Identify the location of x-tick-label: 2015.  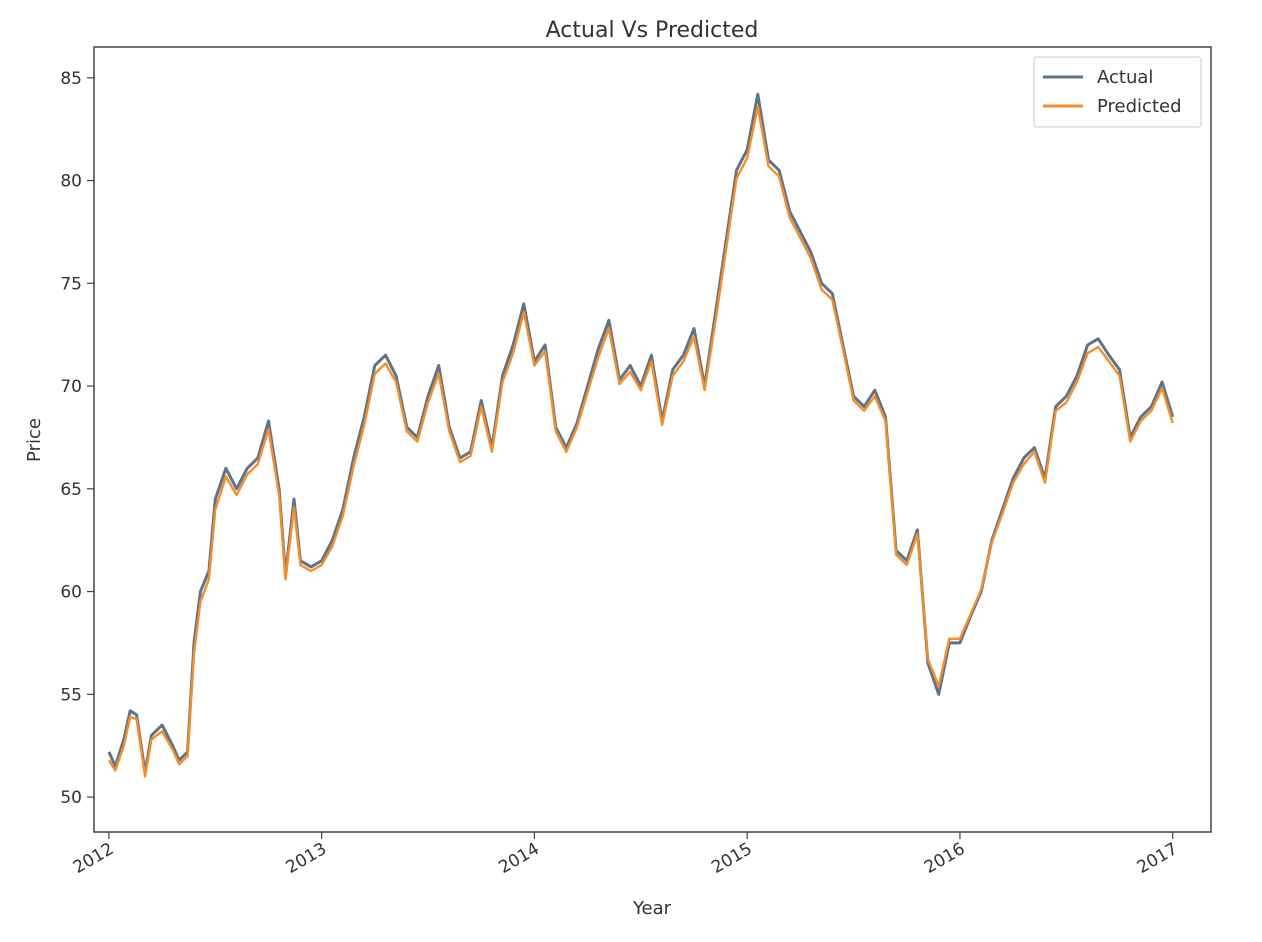
(731, 858).